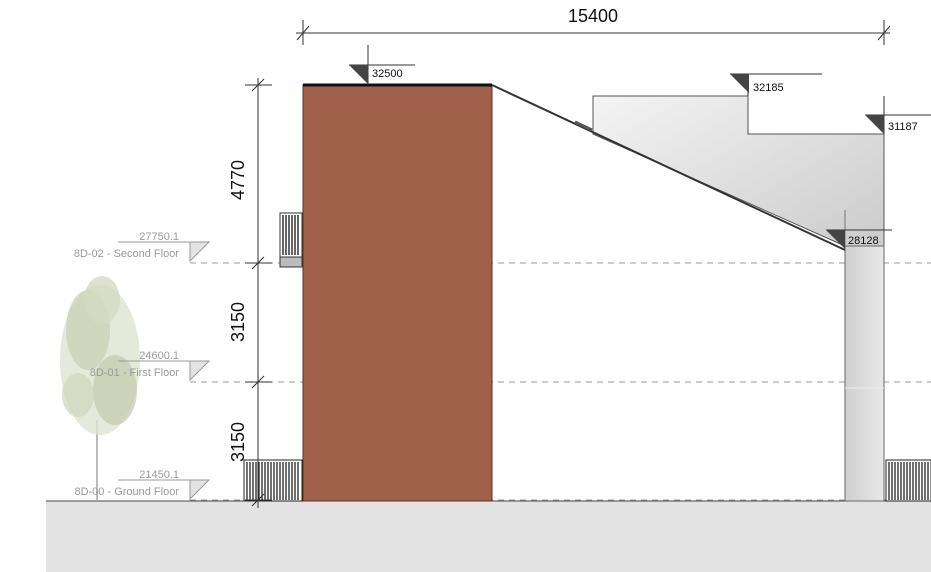 This screenshot has height=572, width=931. Describe the element at coordinates (768, 88) in the screenshot. I see `spot-elevation-roof-mid-label: 32185` at that location.